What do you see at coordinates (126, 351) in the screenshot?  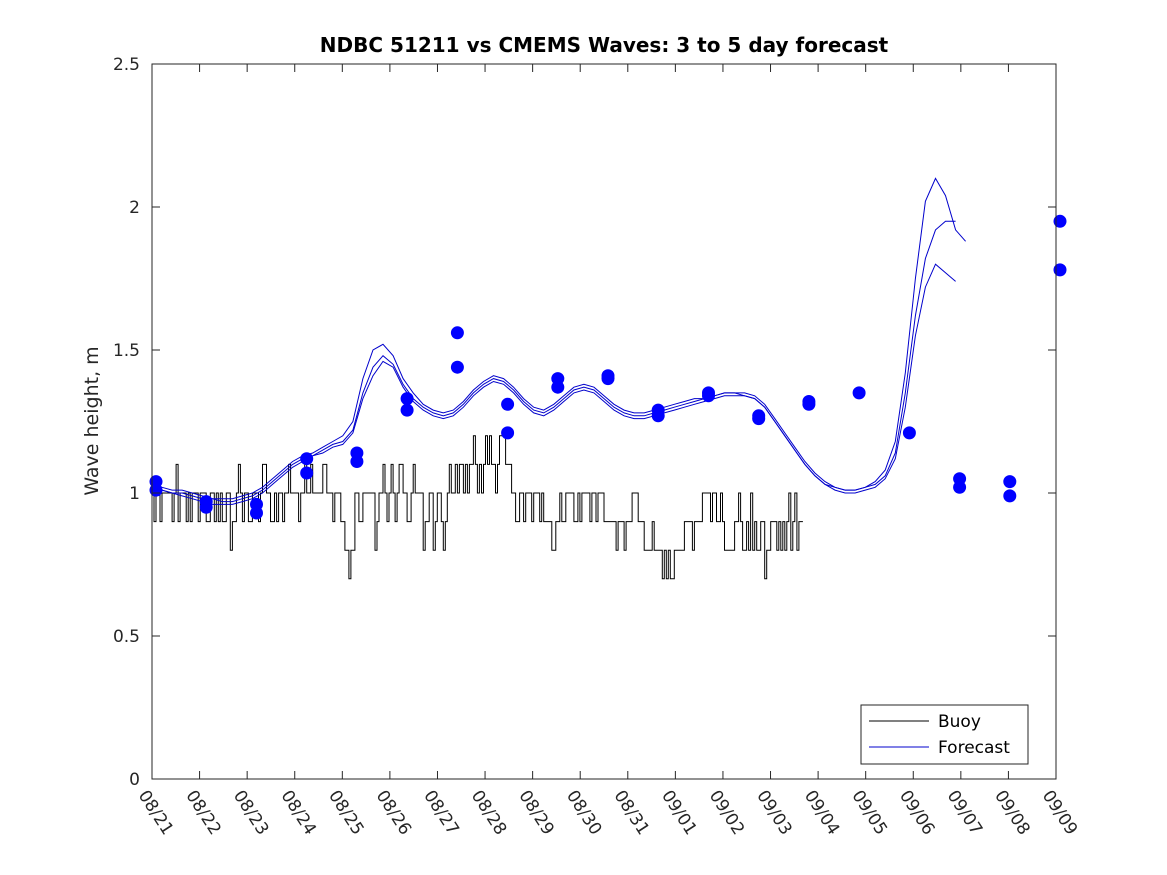 I see `y-tick-label: 1.5` at bounding box center [126, 351].